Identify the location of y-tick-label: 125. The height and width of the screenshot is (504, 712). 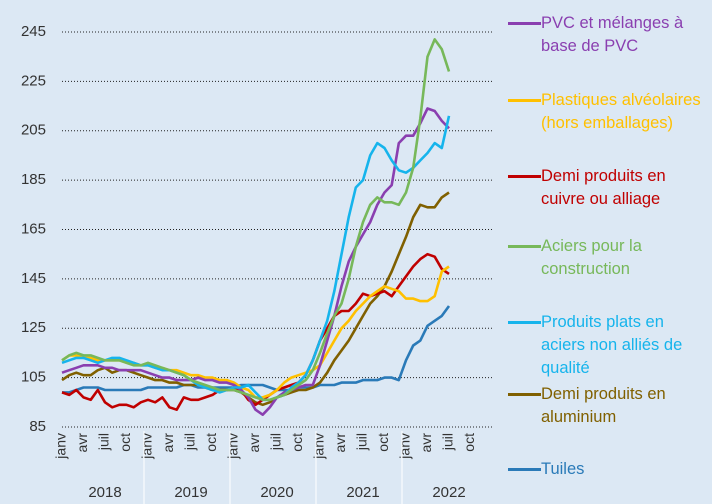
(33, 327).